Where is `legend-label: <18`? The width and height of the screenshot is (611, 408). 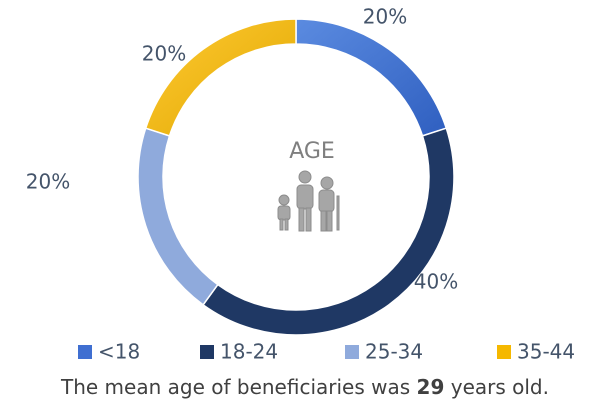 legend-label: <18 is located at coordinates (119, 352).